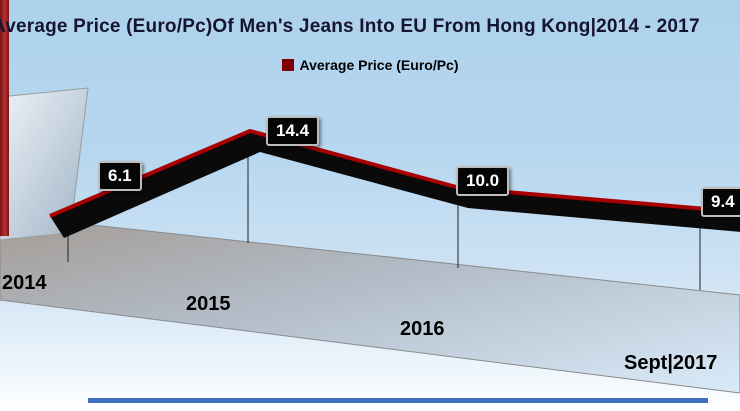  What do you see at coordinates (379, 65) in the screenshot?
I see `legend-label: Average Price (Euro/Pc)` at bounding box center [379, 65].